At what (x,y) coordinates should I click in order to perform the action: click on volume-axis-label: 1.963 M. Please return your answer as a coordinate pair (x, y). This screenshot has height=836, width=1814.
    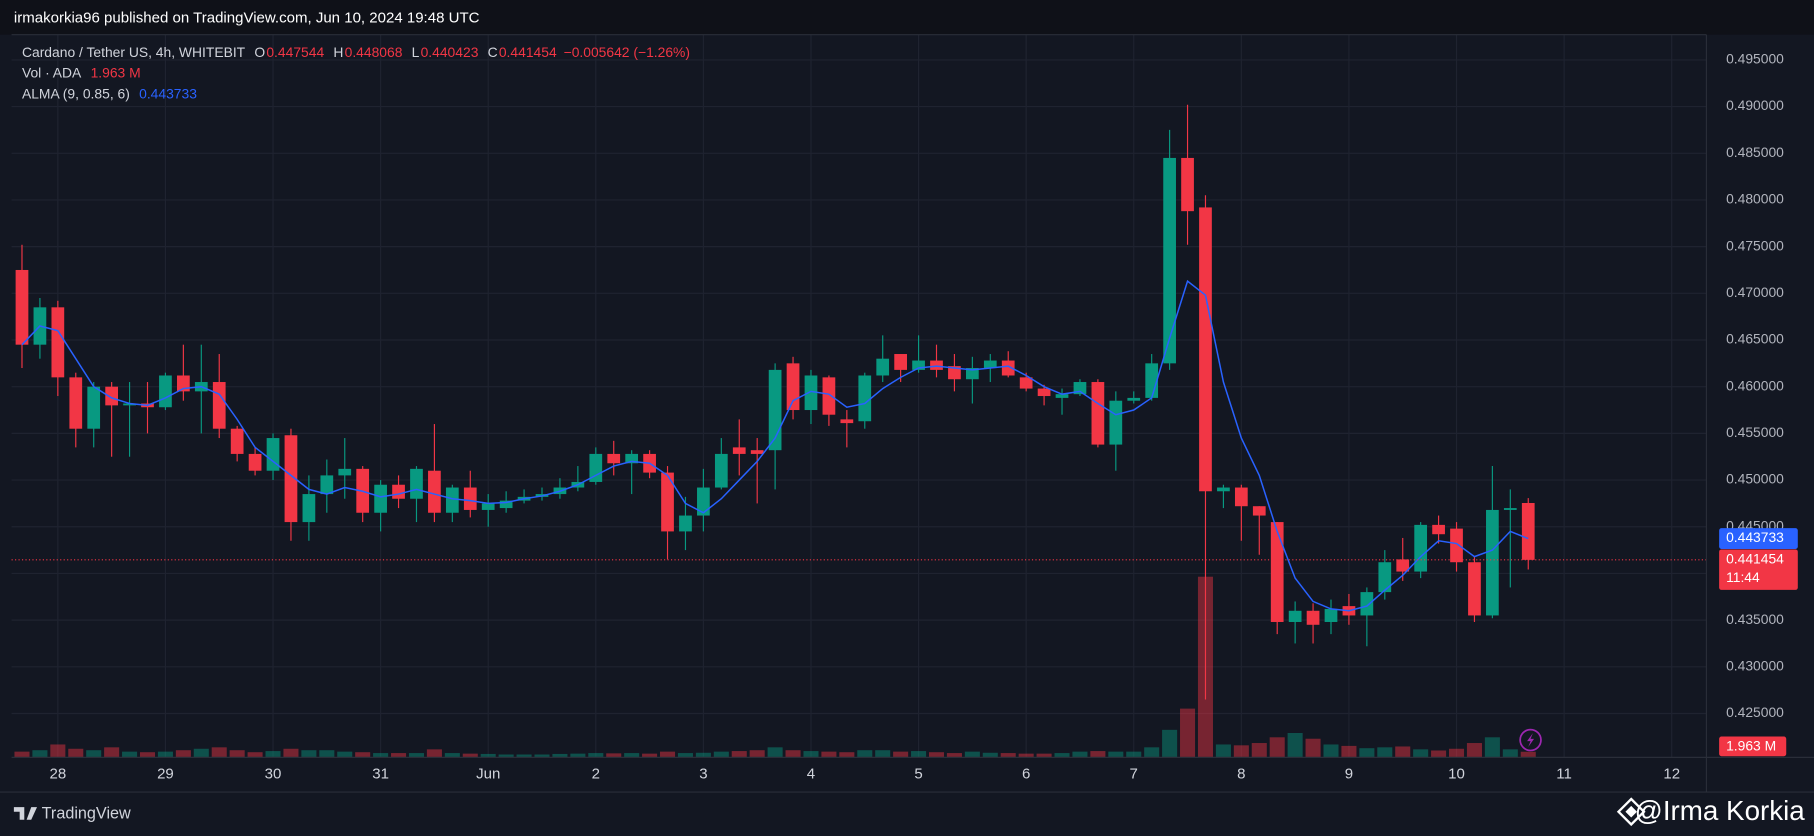
    Looking at the image, I should click on (1751, 746).